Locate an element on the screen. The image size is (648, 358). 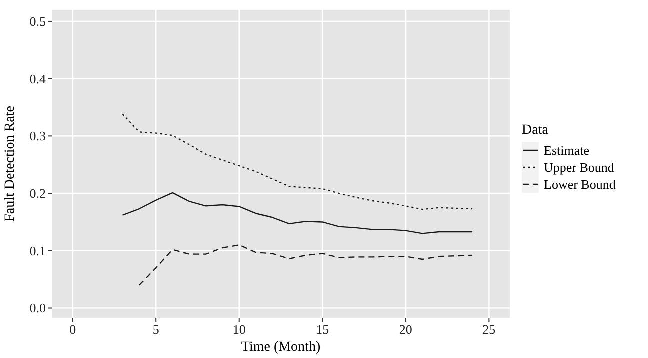
y-tick-label: 0.2 is located at coordinates (38, 194).